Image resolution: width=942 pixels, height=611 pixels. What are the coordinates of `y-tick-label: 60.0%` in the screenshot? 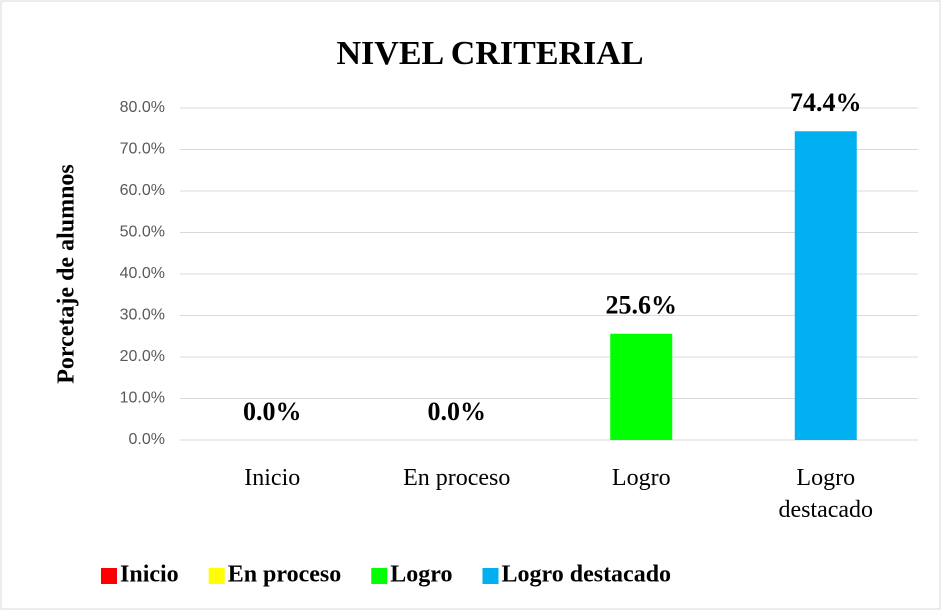 It's located at (142, 190).